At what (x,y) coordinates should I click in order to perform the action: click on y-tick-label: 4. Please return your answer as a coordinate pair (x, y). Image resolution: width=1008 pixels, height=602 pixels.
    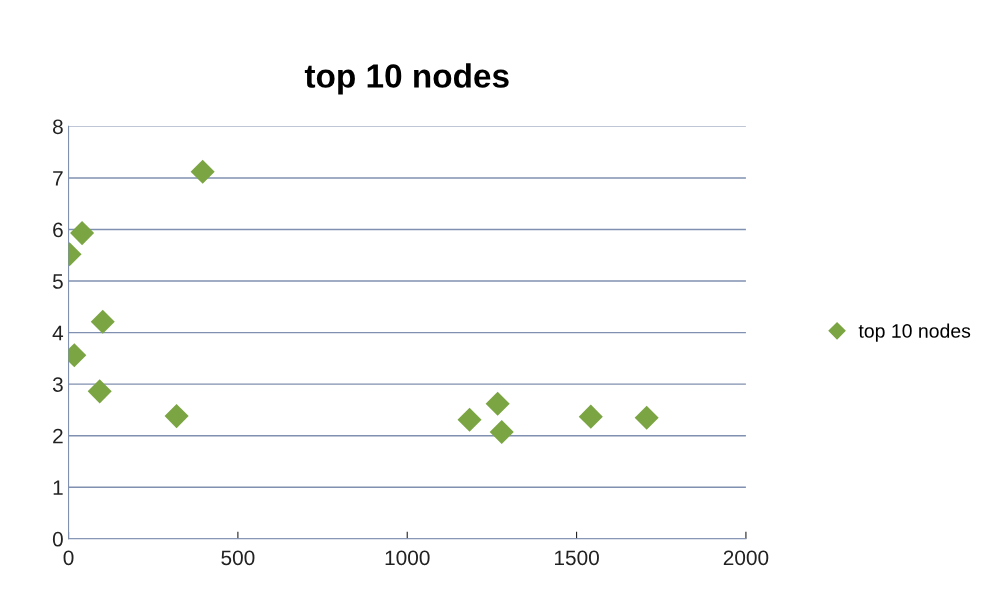
    Looking at the image, I should click on (58, 333).